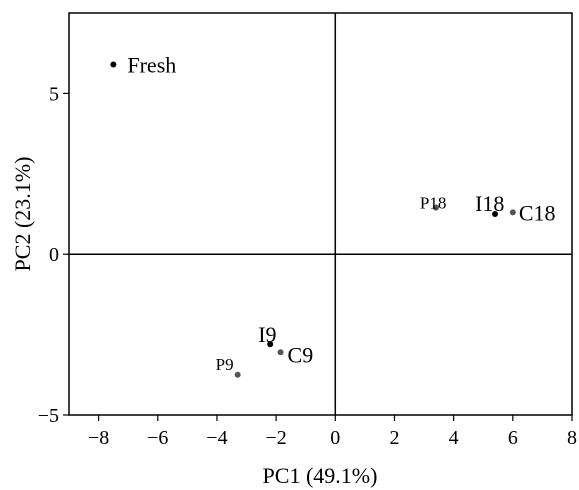  What do you see at coordinates (151, 64) in the screenshot?
I see `point-label-fresh: Fresh` at bounding box center [151, 64].